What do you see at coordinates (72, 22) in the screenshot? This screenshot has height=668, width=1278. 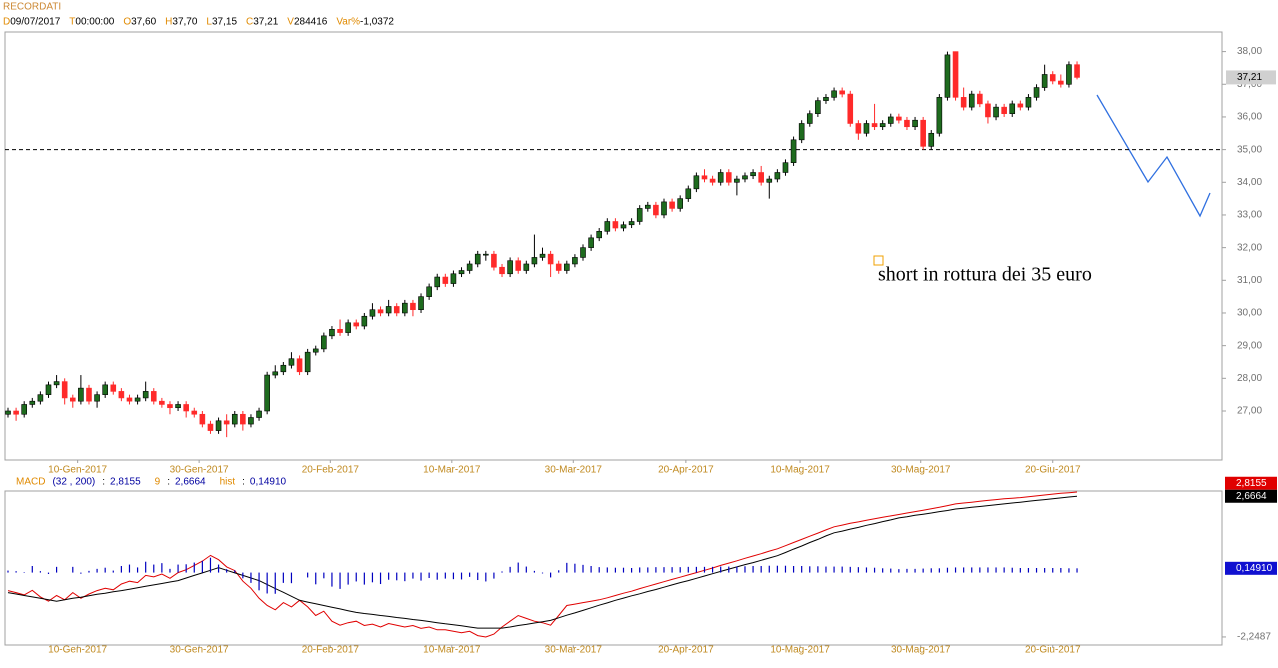 I see `info-key: T` at bounding box center [72, 22].